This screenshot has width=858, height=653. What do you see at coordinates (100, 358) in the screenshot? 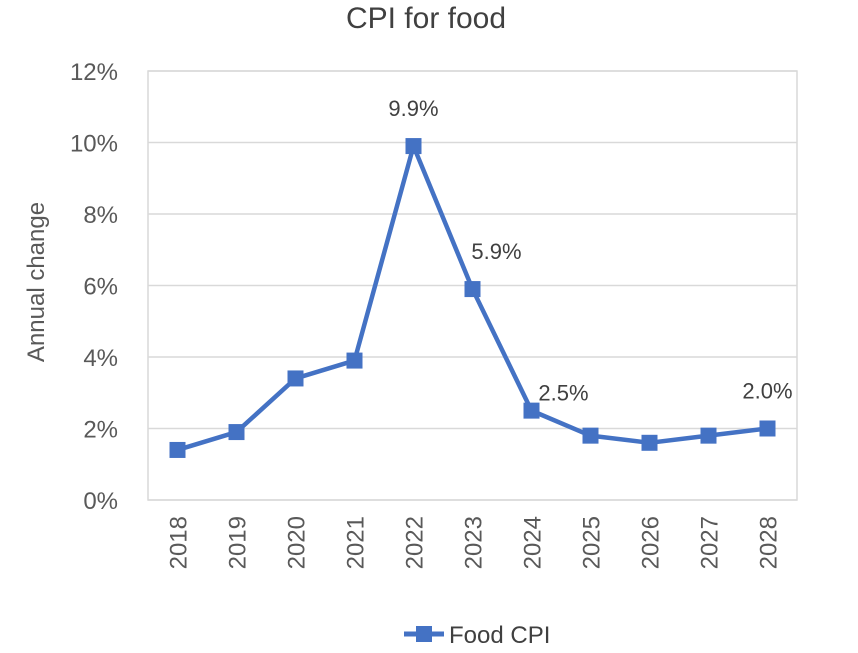
I see `y-tick-label: 4%` at bounding box center [100, 358].